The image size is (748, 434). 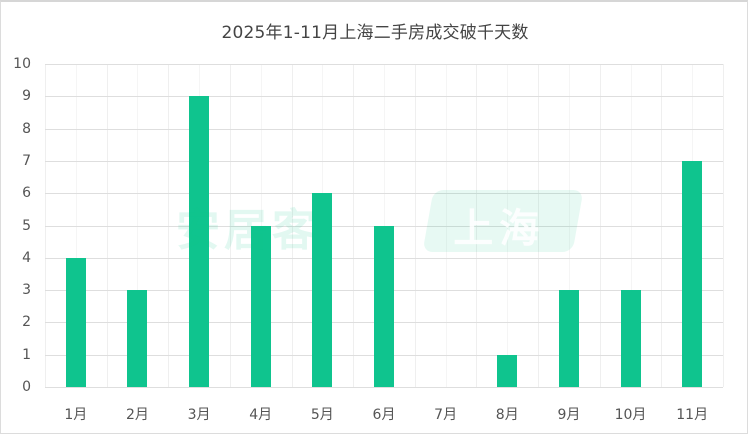 I want to click on x-tick-label: 3月, so click(x=199, y=415).